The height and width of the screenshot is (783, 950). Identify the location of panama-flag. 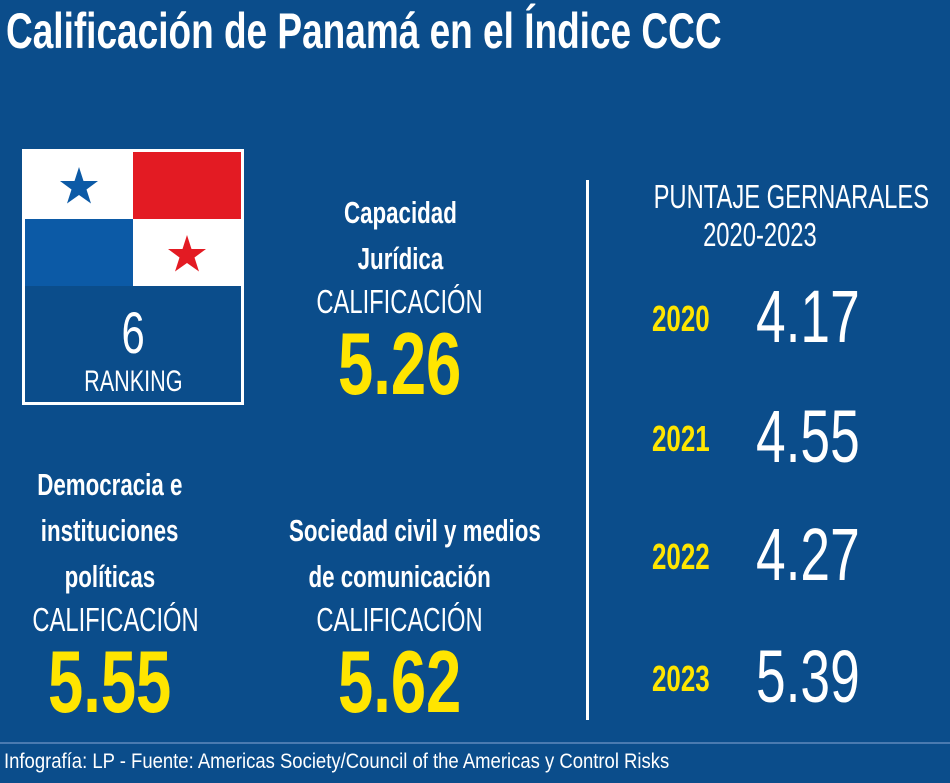
(133, 219).